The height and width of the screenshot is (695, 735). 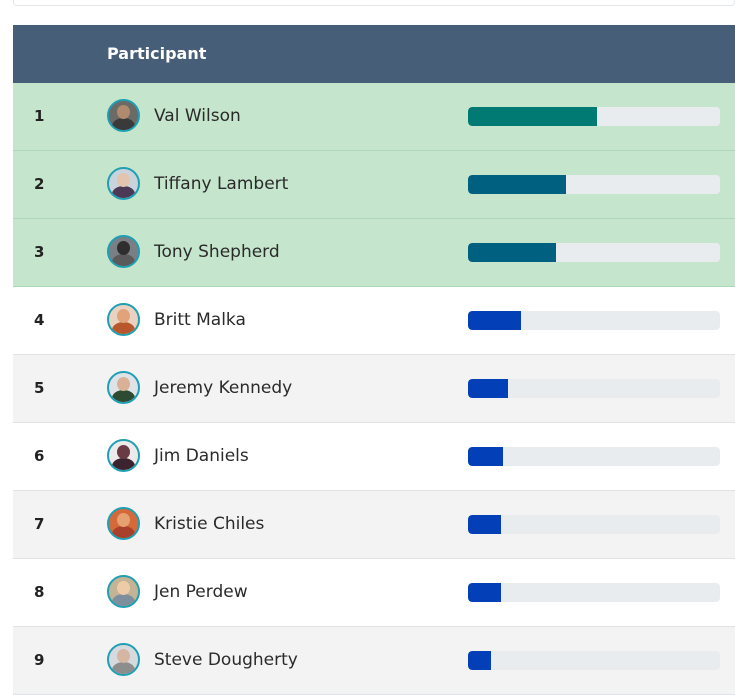 What do you see at coordinates (197, 116) in the screenshot?
I see `participant-name: Val Wilson` at bounding box center [197, 116].